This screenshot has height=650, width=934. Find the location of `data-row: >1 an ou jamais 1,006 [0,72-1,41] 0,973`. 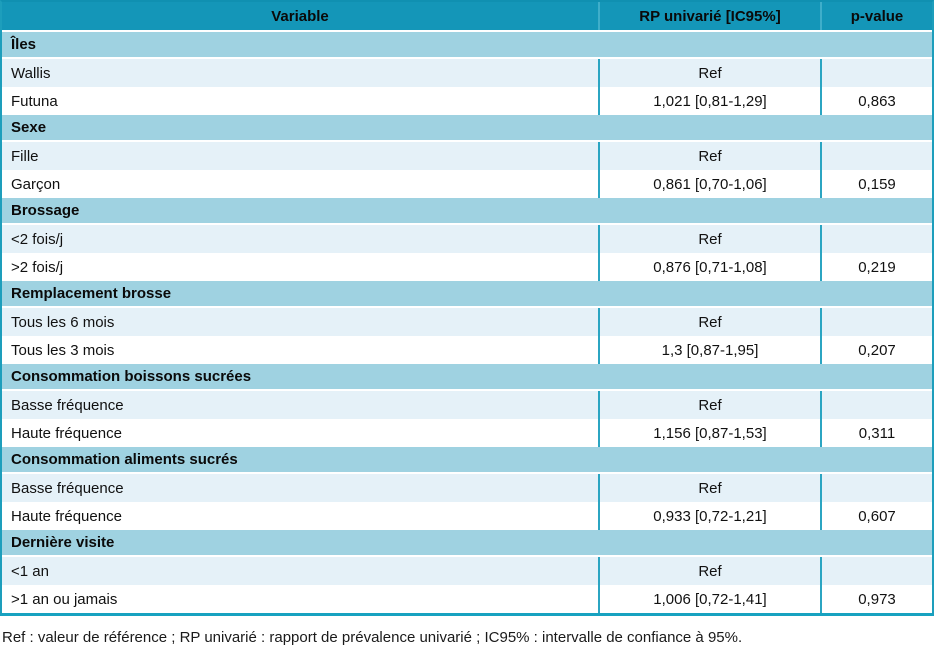

data-row: >1 an ou jamais 1,006 [0,72-1,41] 0,973 is located at coordinates (467, 599).